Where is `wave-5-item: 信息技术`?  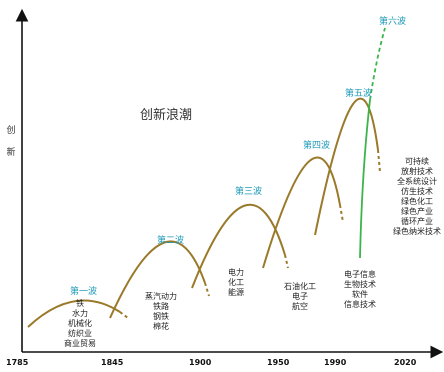 wave-5-item: 信息技术 is located at coordinates (360, 304).